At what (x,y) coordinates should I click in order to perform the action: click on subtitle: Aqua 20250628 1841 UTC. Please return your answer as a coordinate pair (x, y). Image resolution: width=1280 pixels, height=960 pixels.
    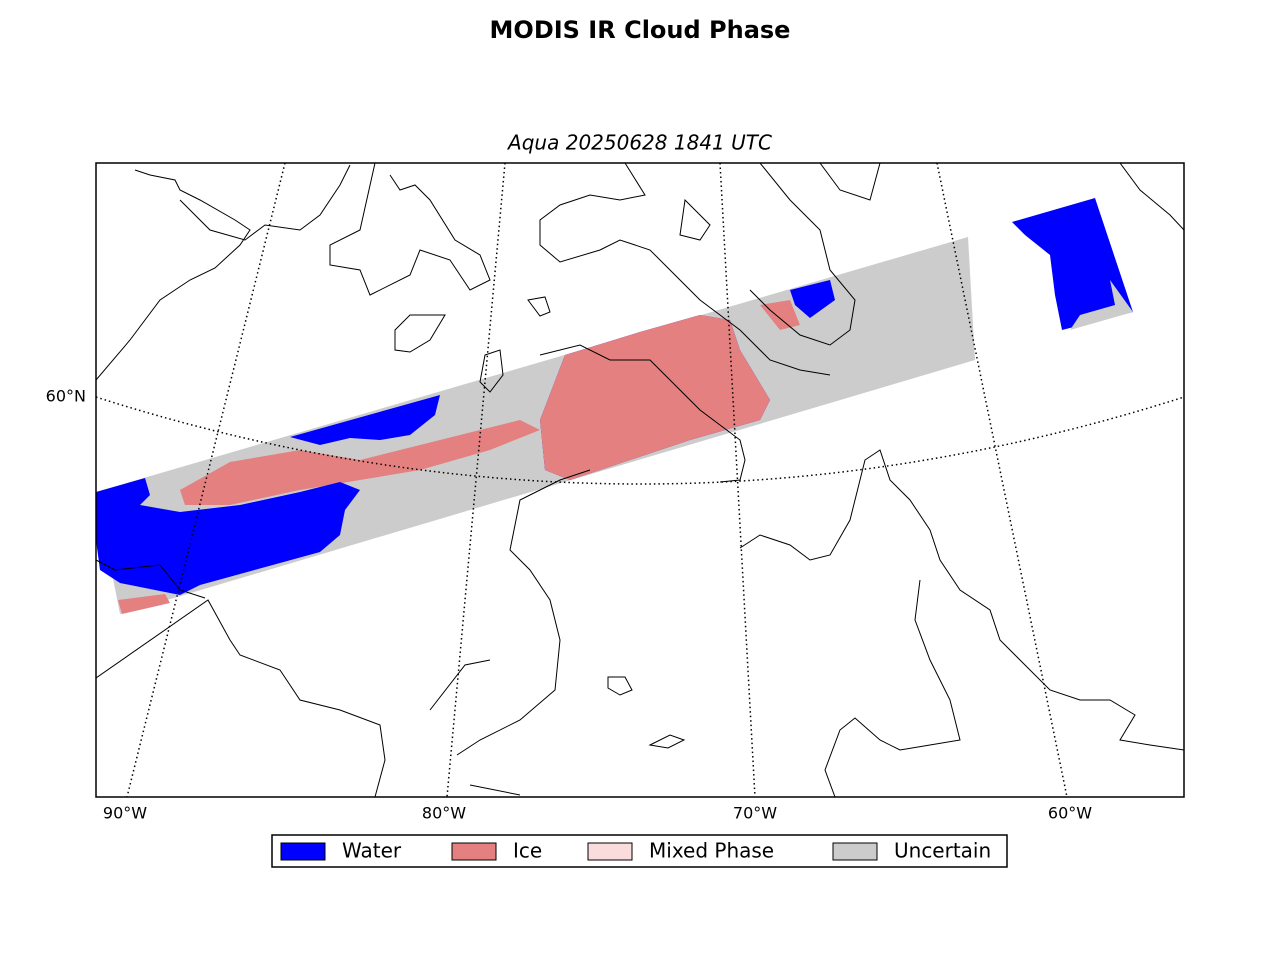
    Looking at the image, I should click on (639, 143).